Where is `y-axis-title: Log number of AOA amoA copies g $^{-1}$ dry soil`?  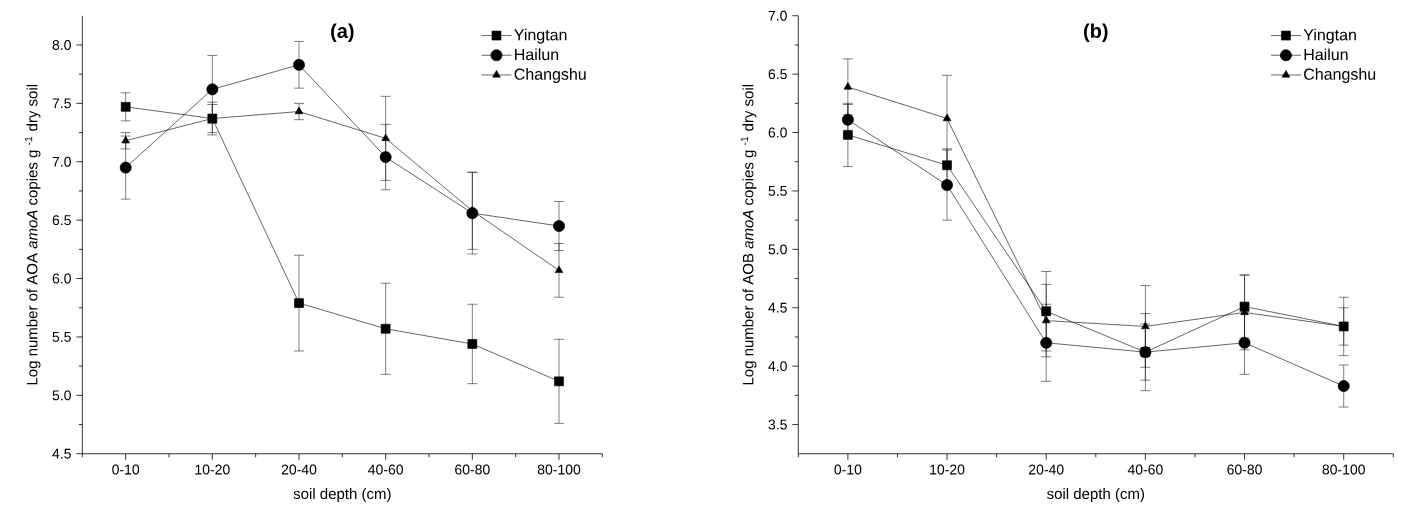 y-axis-title: Log number of AOA amoA copies g $^{-1}$ dry soil is located at coordinates (32, 234).